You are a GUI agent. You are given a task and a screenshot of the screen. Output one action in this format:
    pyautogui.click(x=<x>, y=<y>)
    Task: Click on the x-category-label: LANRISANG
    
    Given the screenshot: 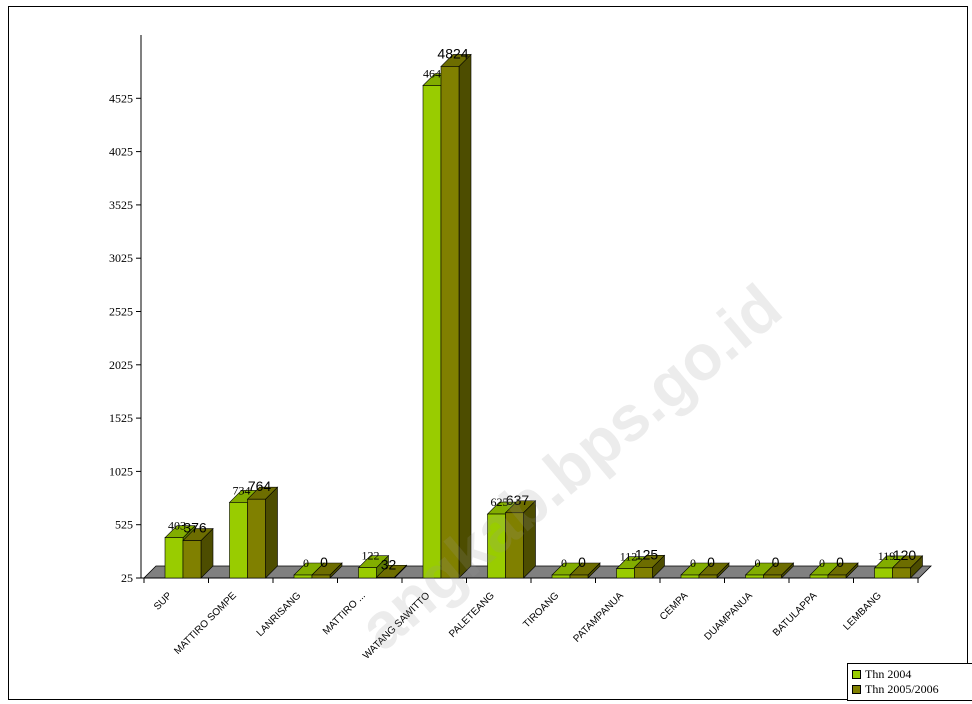 What is the action you would take?
    pyautogui.click(x=279, y=614)
    